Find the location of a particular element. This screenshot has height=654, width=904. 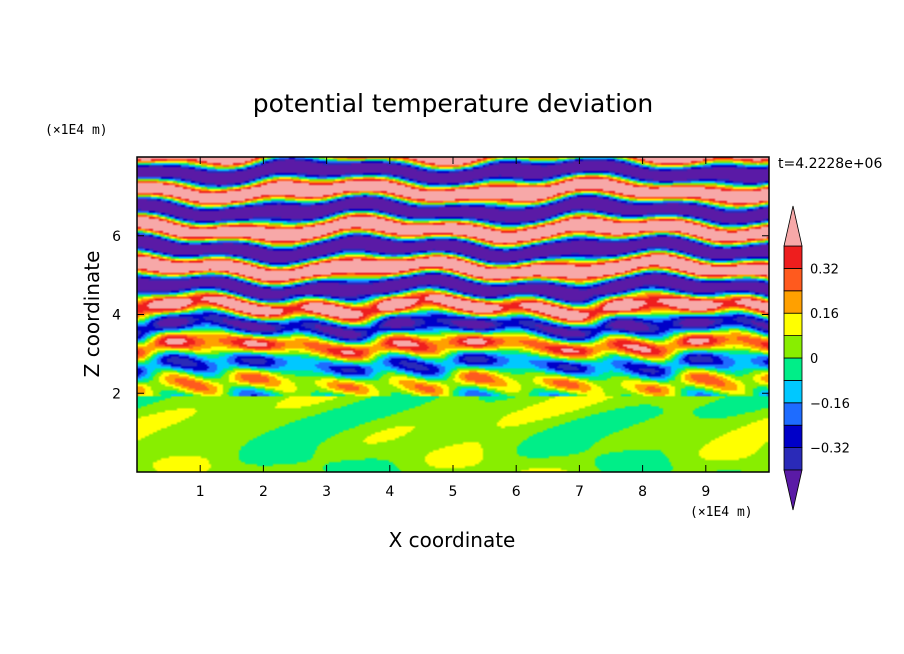

colorbar-label: −0.32 is located at coordinates (830, 449).